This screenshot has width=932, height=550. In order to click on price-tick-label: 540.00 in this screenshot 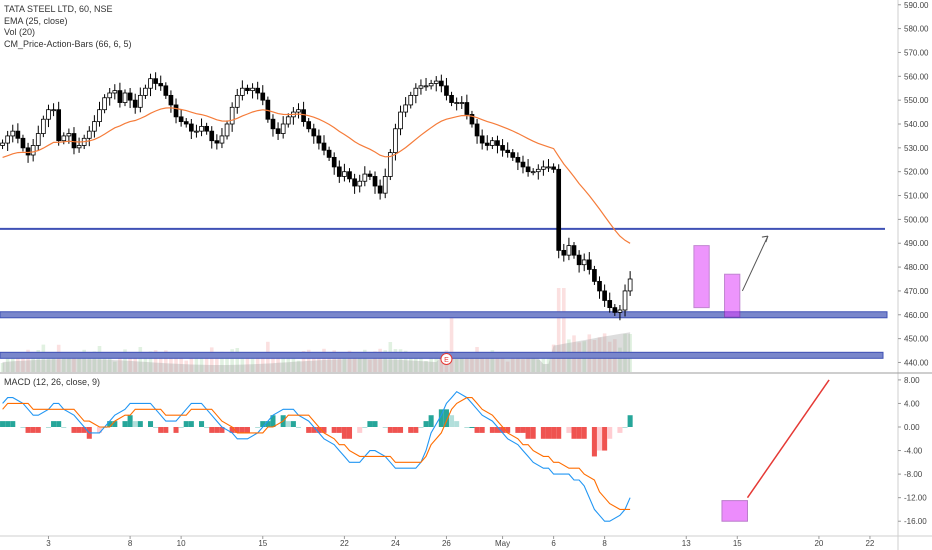, I will do `click(916, 124)`.